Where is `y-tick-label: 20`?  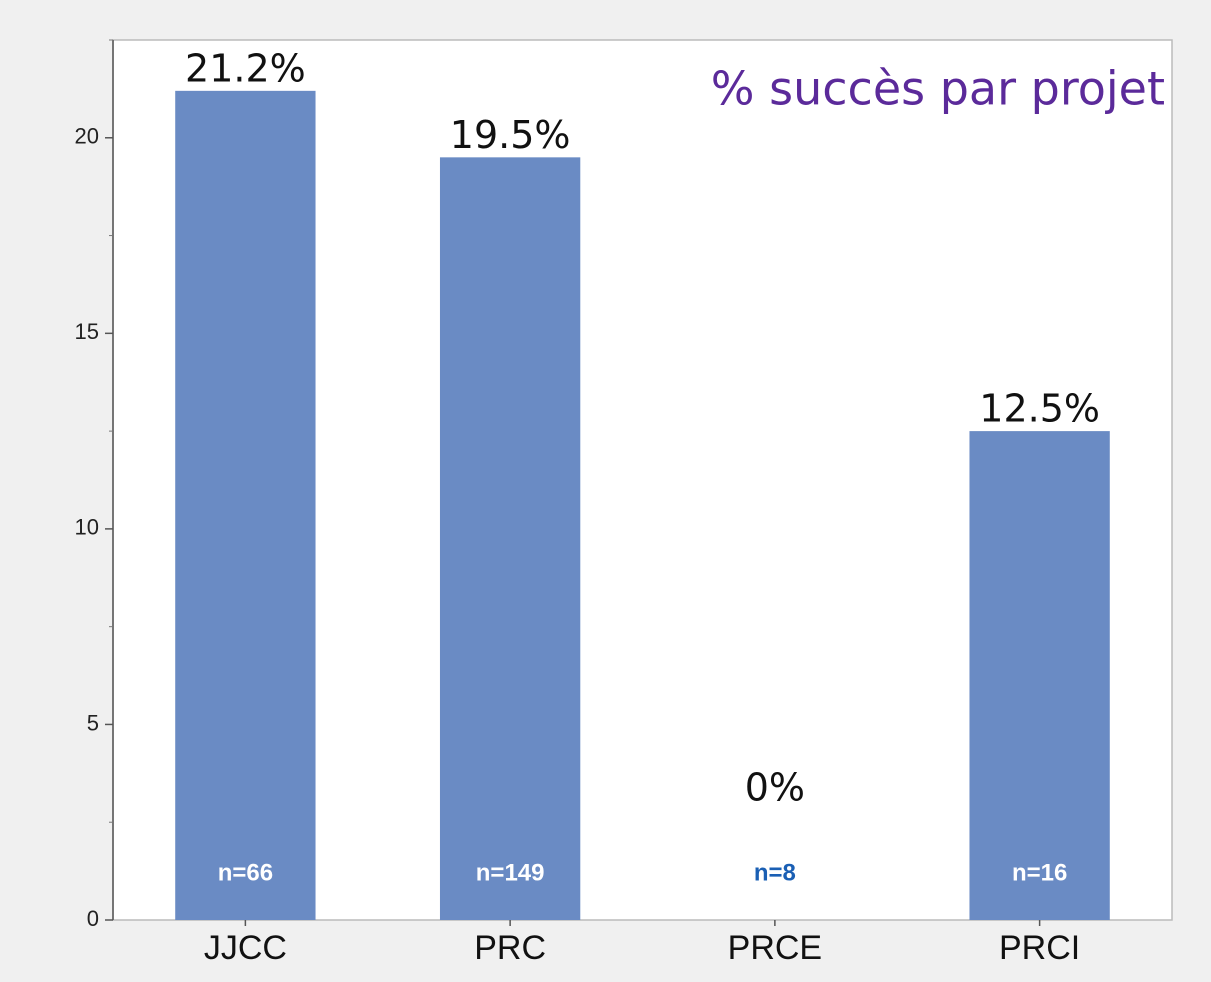
y-tick-label: 20 is located at coordinates (87, 136).